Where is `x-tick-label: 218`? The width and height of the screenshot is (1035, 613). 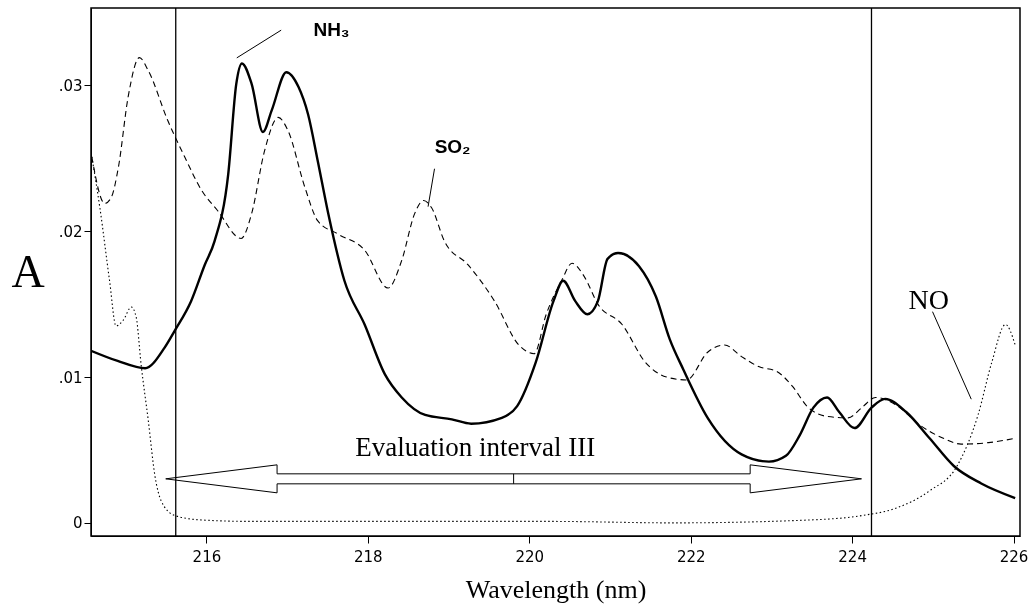 x-tick-label: 218 is located at coordinates (368, 556).